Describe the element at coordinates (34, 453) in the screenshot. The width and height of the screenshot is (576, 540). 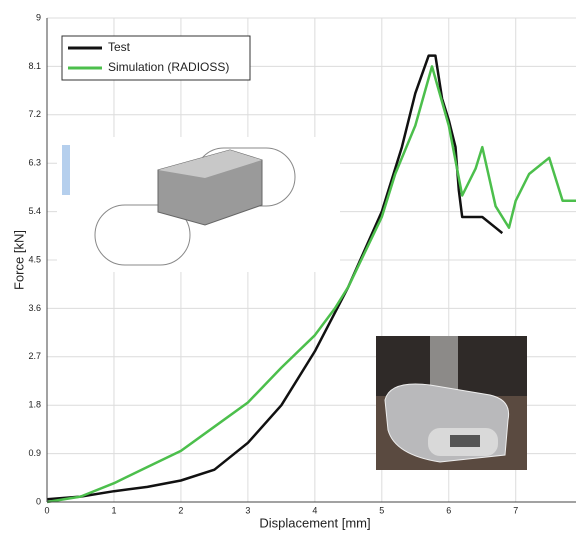
I see `y-tick-label: 0.9` at that location.